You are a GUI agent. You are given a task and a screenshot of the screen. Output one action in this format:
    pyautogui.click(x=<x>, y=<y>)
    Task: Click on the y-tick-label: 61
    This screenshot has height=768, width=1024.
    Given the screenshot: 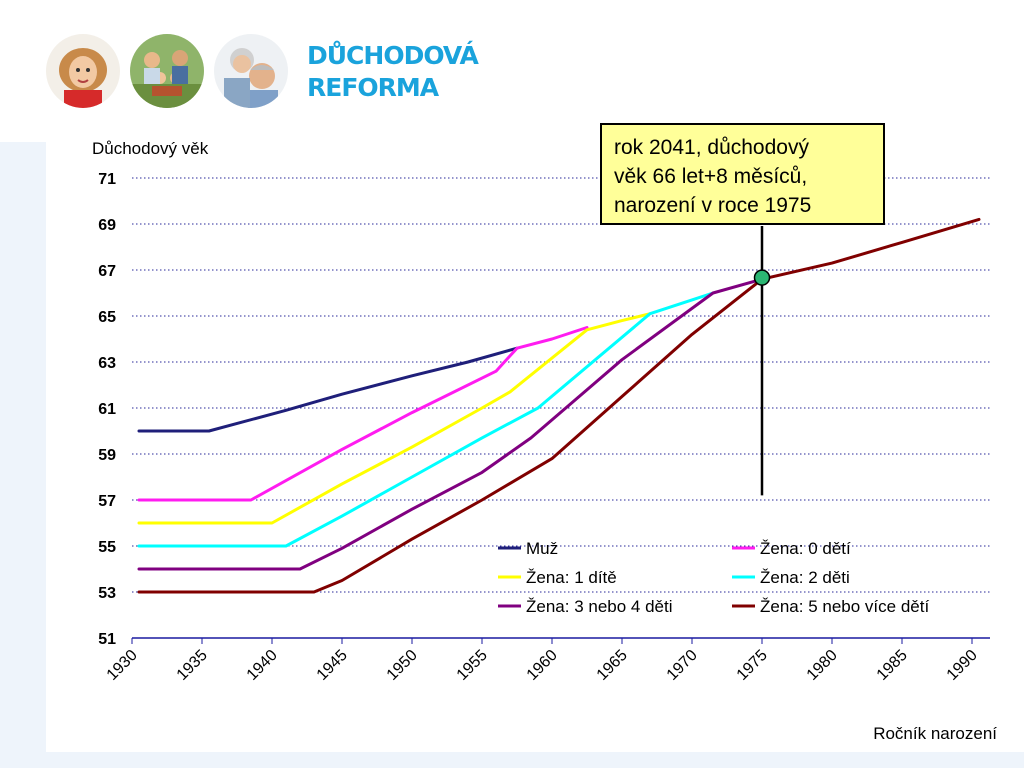 What is the action you would take?
    pyautogui.click(x=107, y=409)
    